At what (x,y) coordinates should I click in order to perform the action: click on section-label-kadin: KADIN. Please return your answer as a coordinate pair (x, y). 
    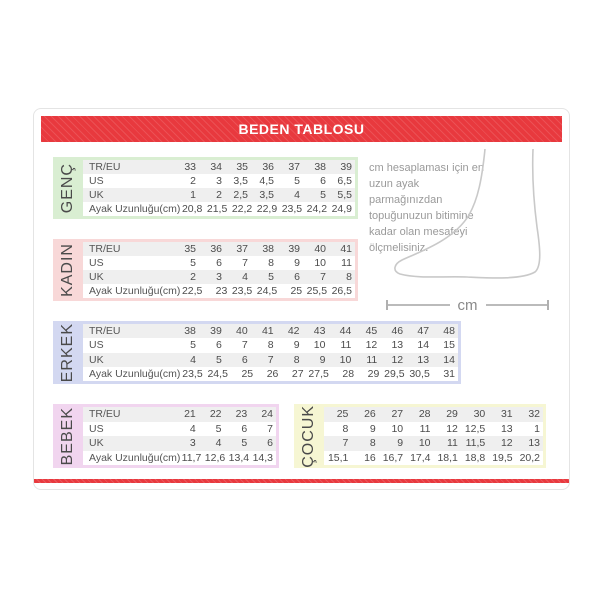
    Looking at the image, I should click on (67, 270).